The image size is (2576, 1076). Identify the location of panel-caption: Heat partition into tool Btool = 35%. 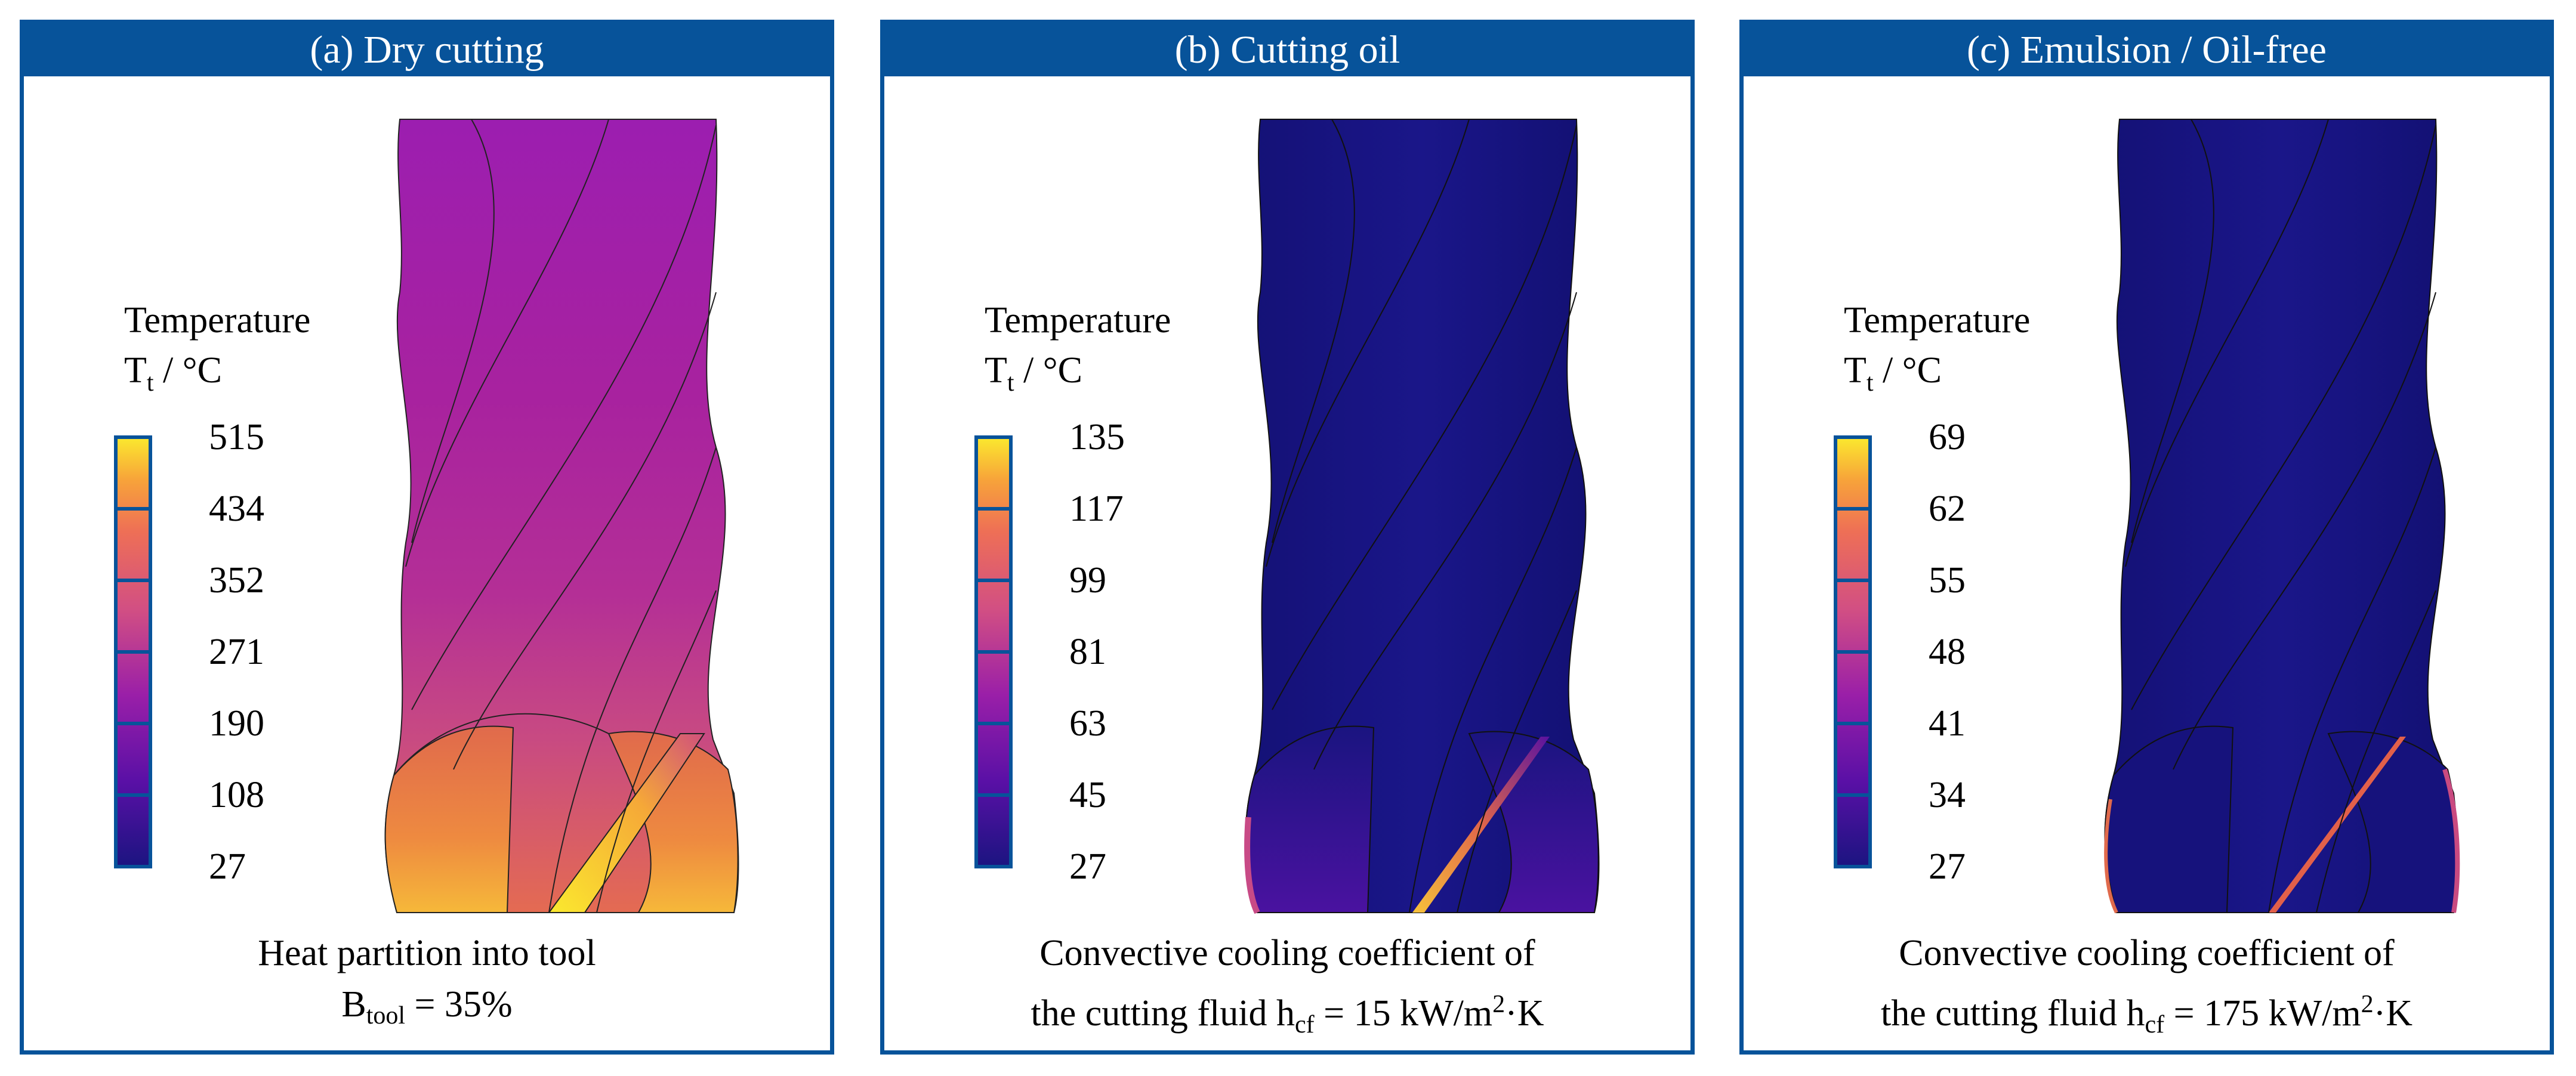
(427, 984).